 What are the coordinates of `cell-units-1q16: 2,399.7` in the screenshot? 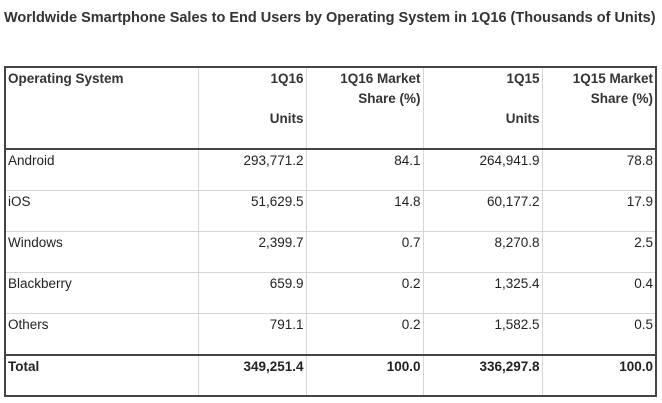 It's located at (252, 252).